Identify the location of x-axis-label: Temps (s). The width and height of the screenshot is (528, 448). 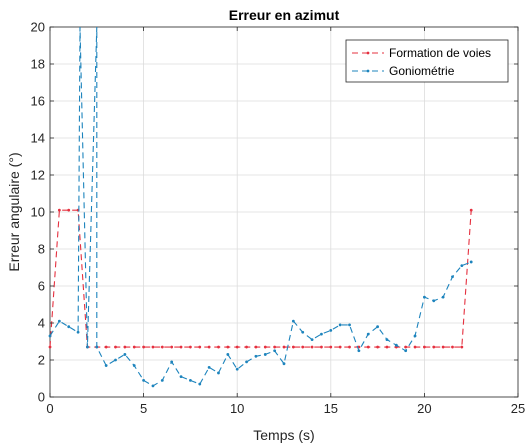
(283, 435).